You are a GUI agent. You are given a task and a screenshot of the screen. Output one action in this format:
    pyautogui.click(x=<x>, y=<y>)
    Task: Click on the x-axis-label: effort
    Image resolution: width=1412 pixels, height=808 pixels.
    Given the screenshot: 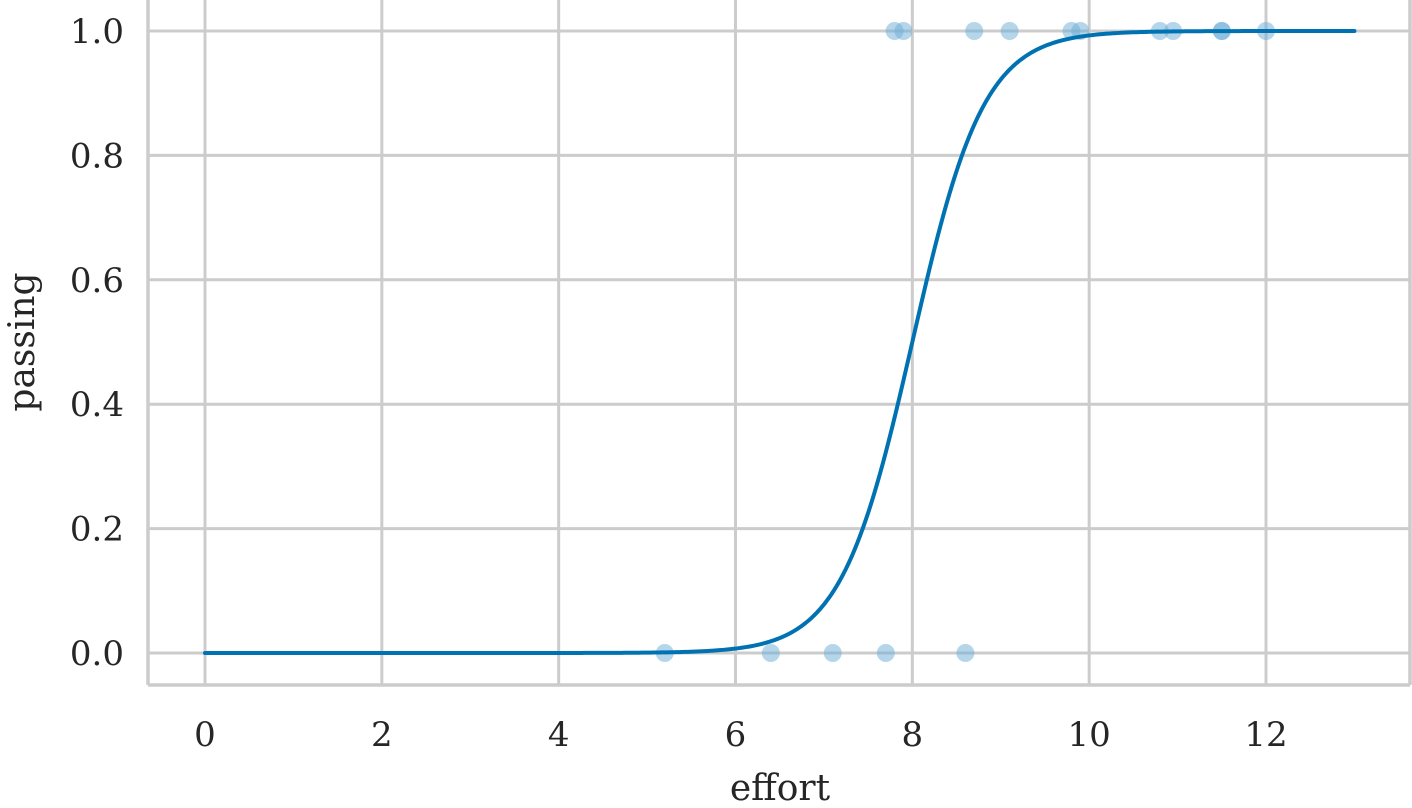 What is the action you would take?
    pyautogui.click(x=780, y=788)
    